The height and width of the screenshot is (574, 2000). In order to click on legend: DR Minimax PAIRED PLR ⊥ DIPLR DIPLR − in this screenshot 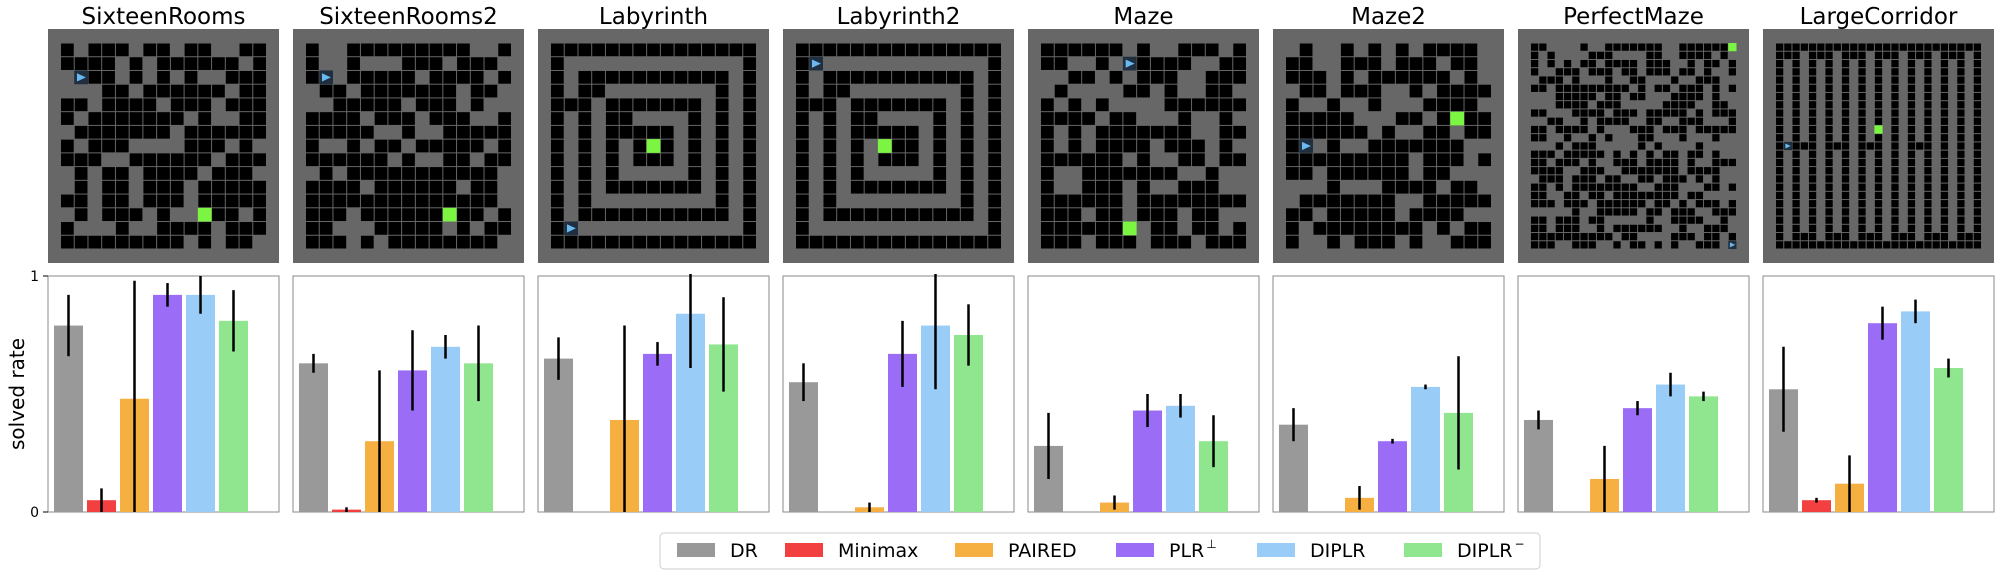, I will do `click(1100, 551)`.